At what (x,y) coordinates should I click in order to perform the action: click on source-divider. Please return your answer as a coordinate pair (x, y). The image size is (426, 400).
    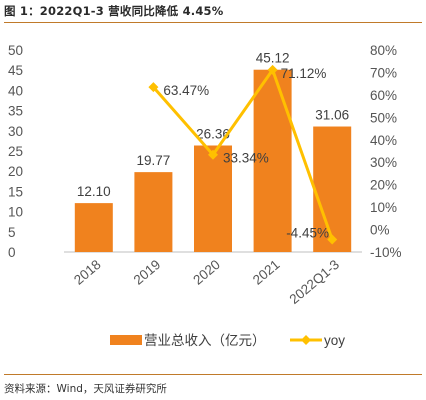
    Looking at the image, I should click on (213, 374).